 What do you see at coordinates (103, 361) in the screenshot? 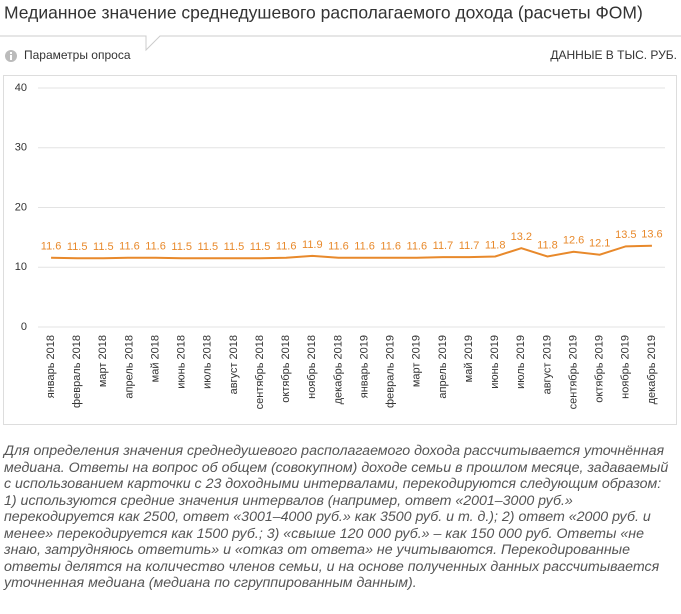
I see `x-tick-label: март 2018` at bounding box center [103, 361].